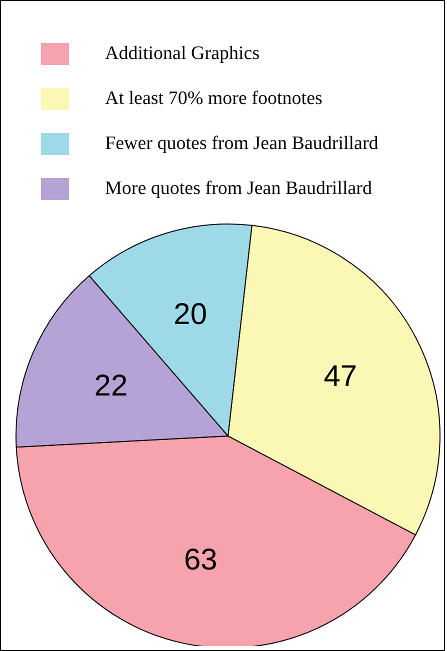  I want to click on legend-label: At least 70% more footnotes, so click(213, 99).